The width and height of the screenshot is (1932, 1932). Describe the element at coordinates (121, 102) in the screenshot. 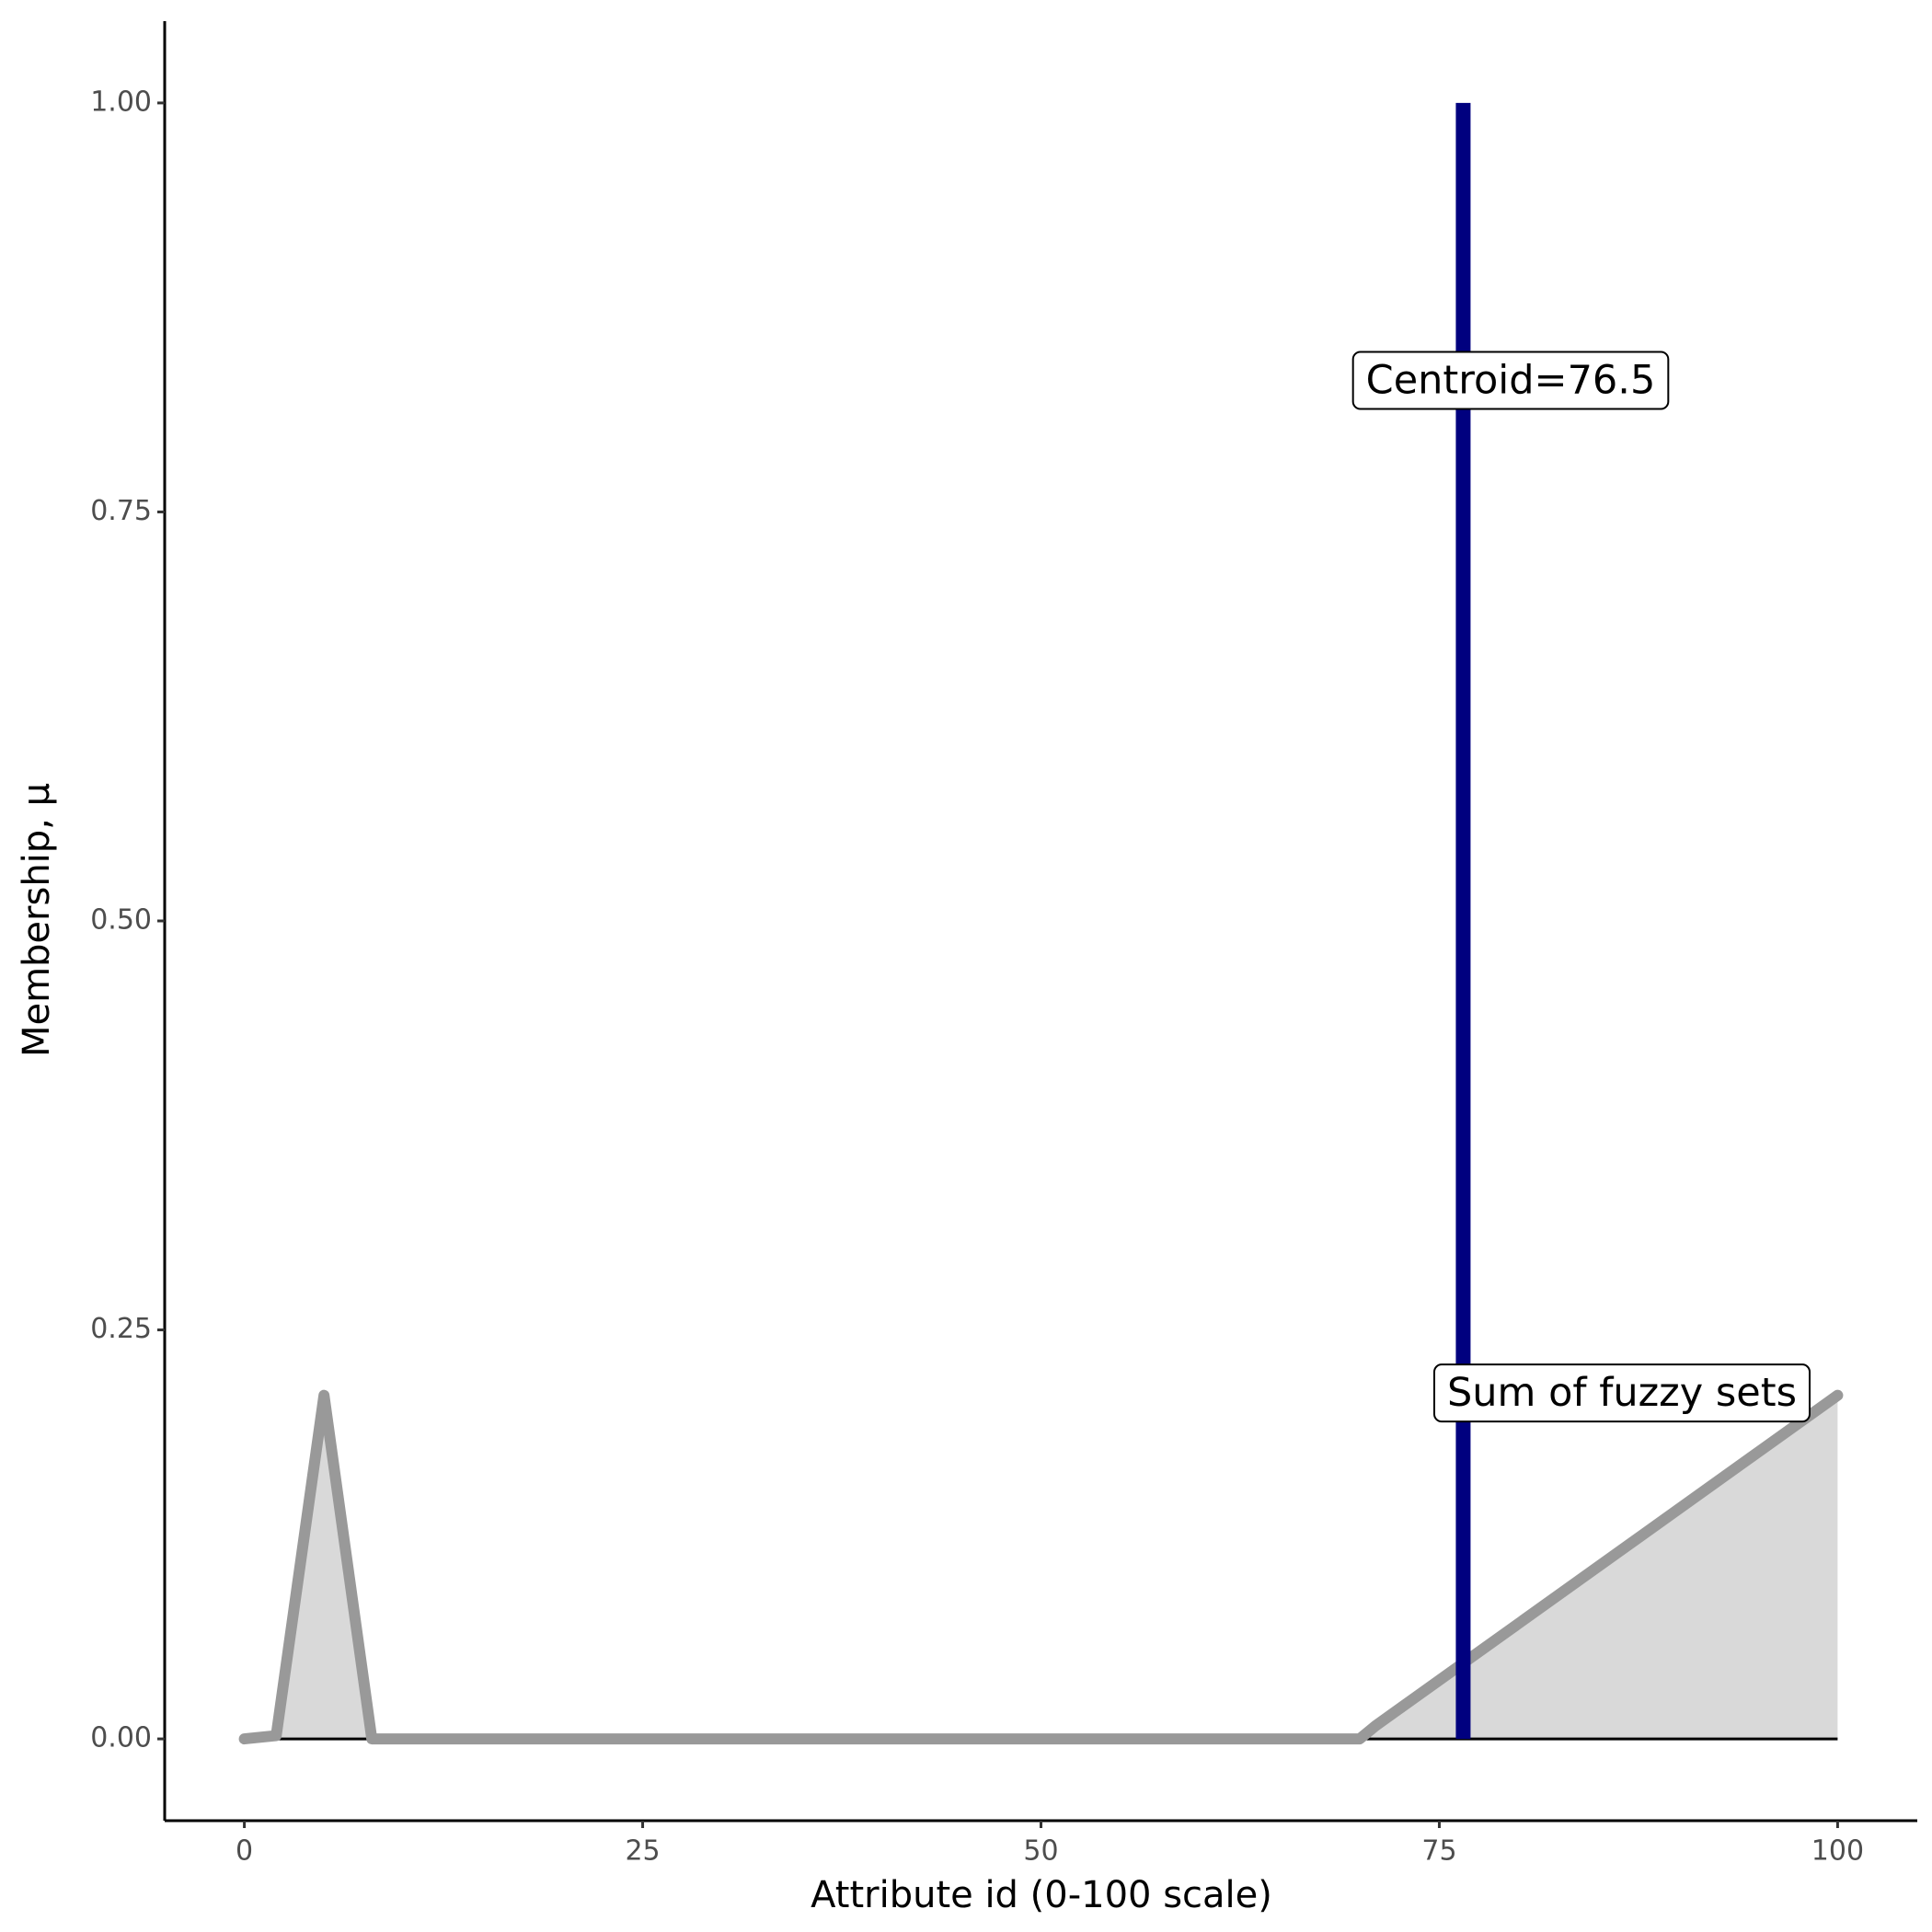

I see `y-tick-label: 1.00` at that location.